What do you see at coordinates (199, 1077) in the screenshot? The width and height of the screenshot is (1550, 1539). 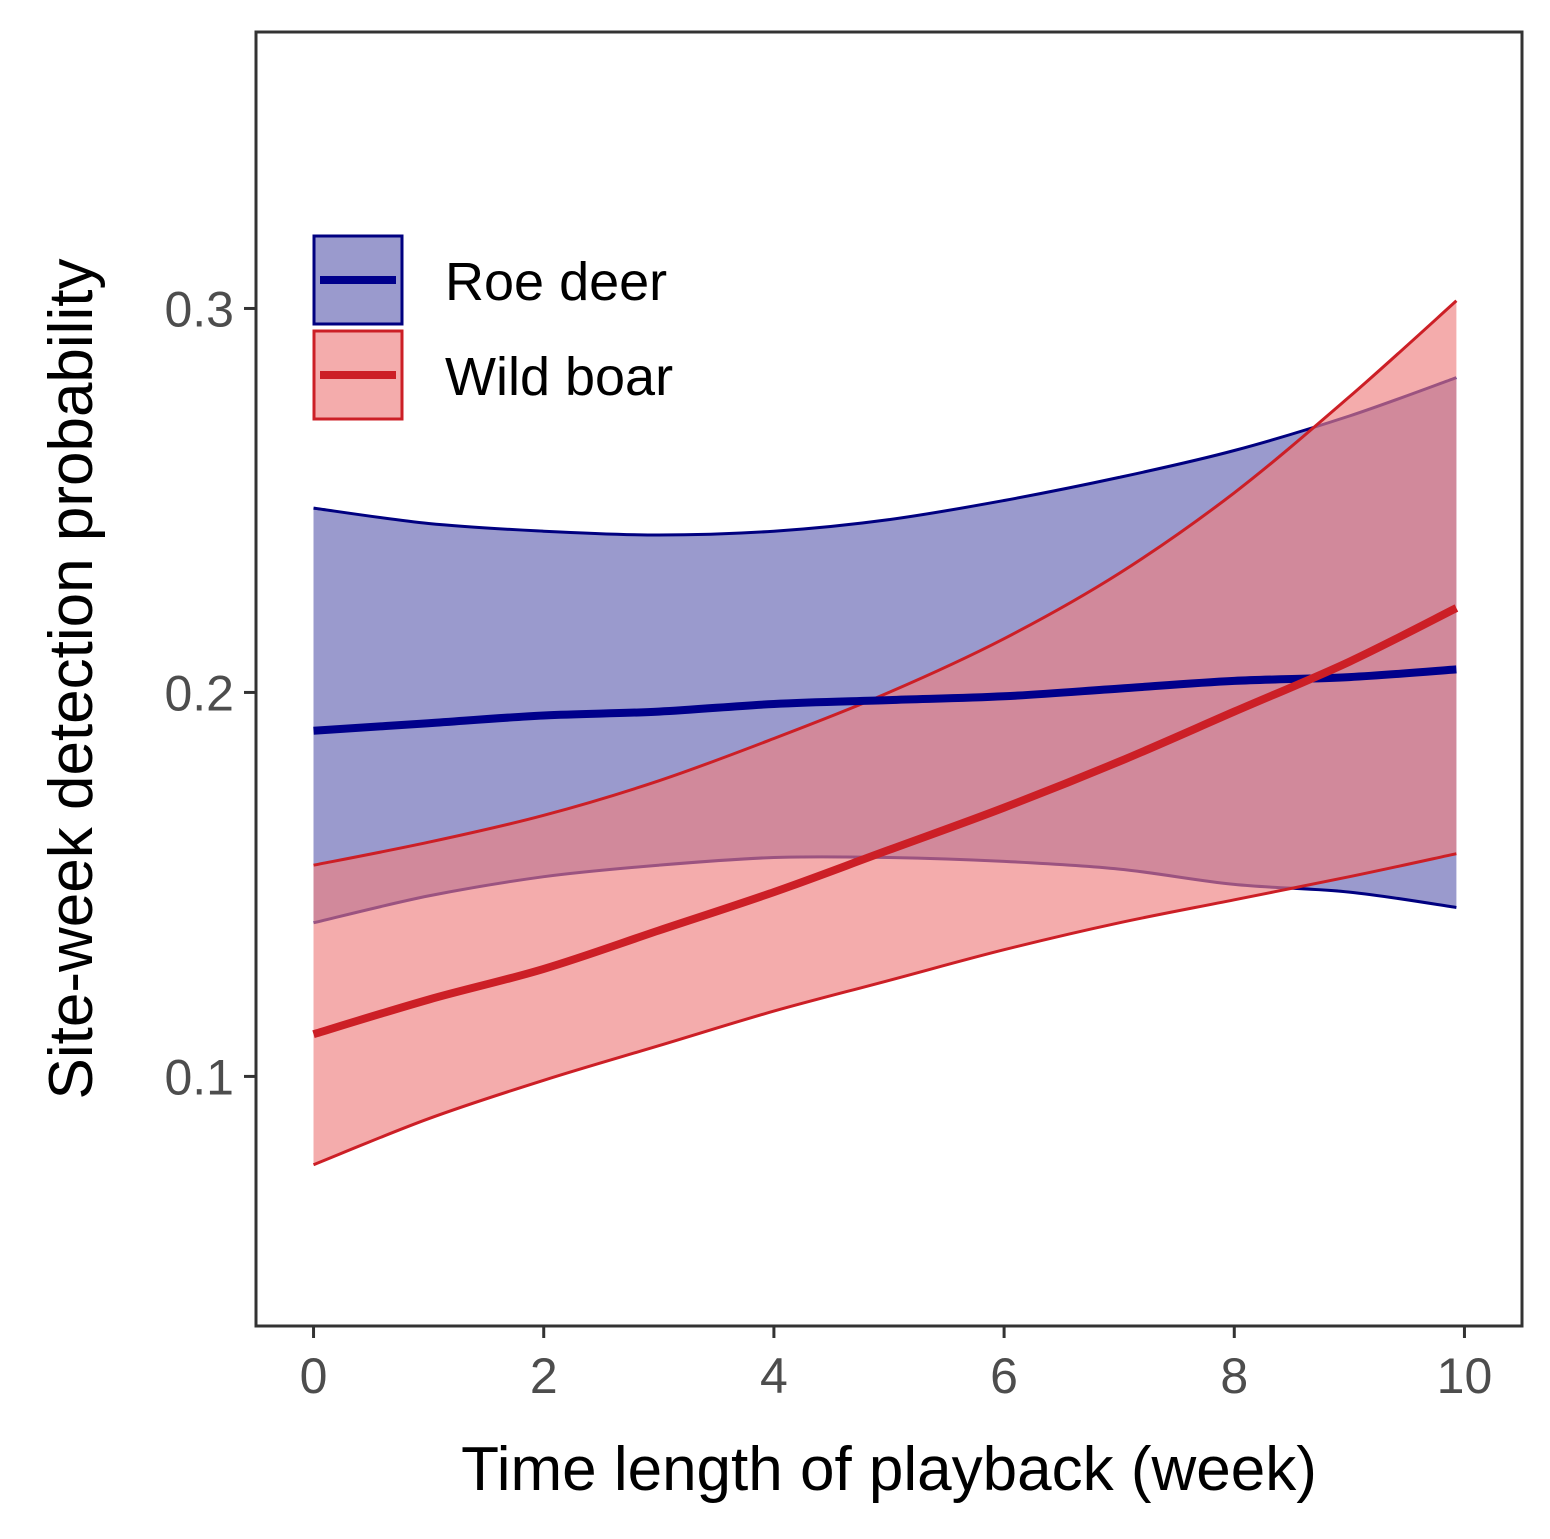 I see `y-tick-label: 0.1` at bounding box center [199, 1077].